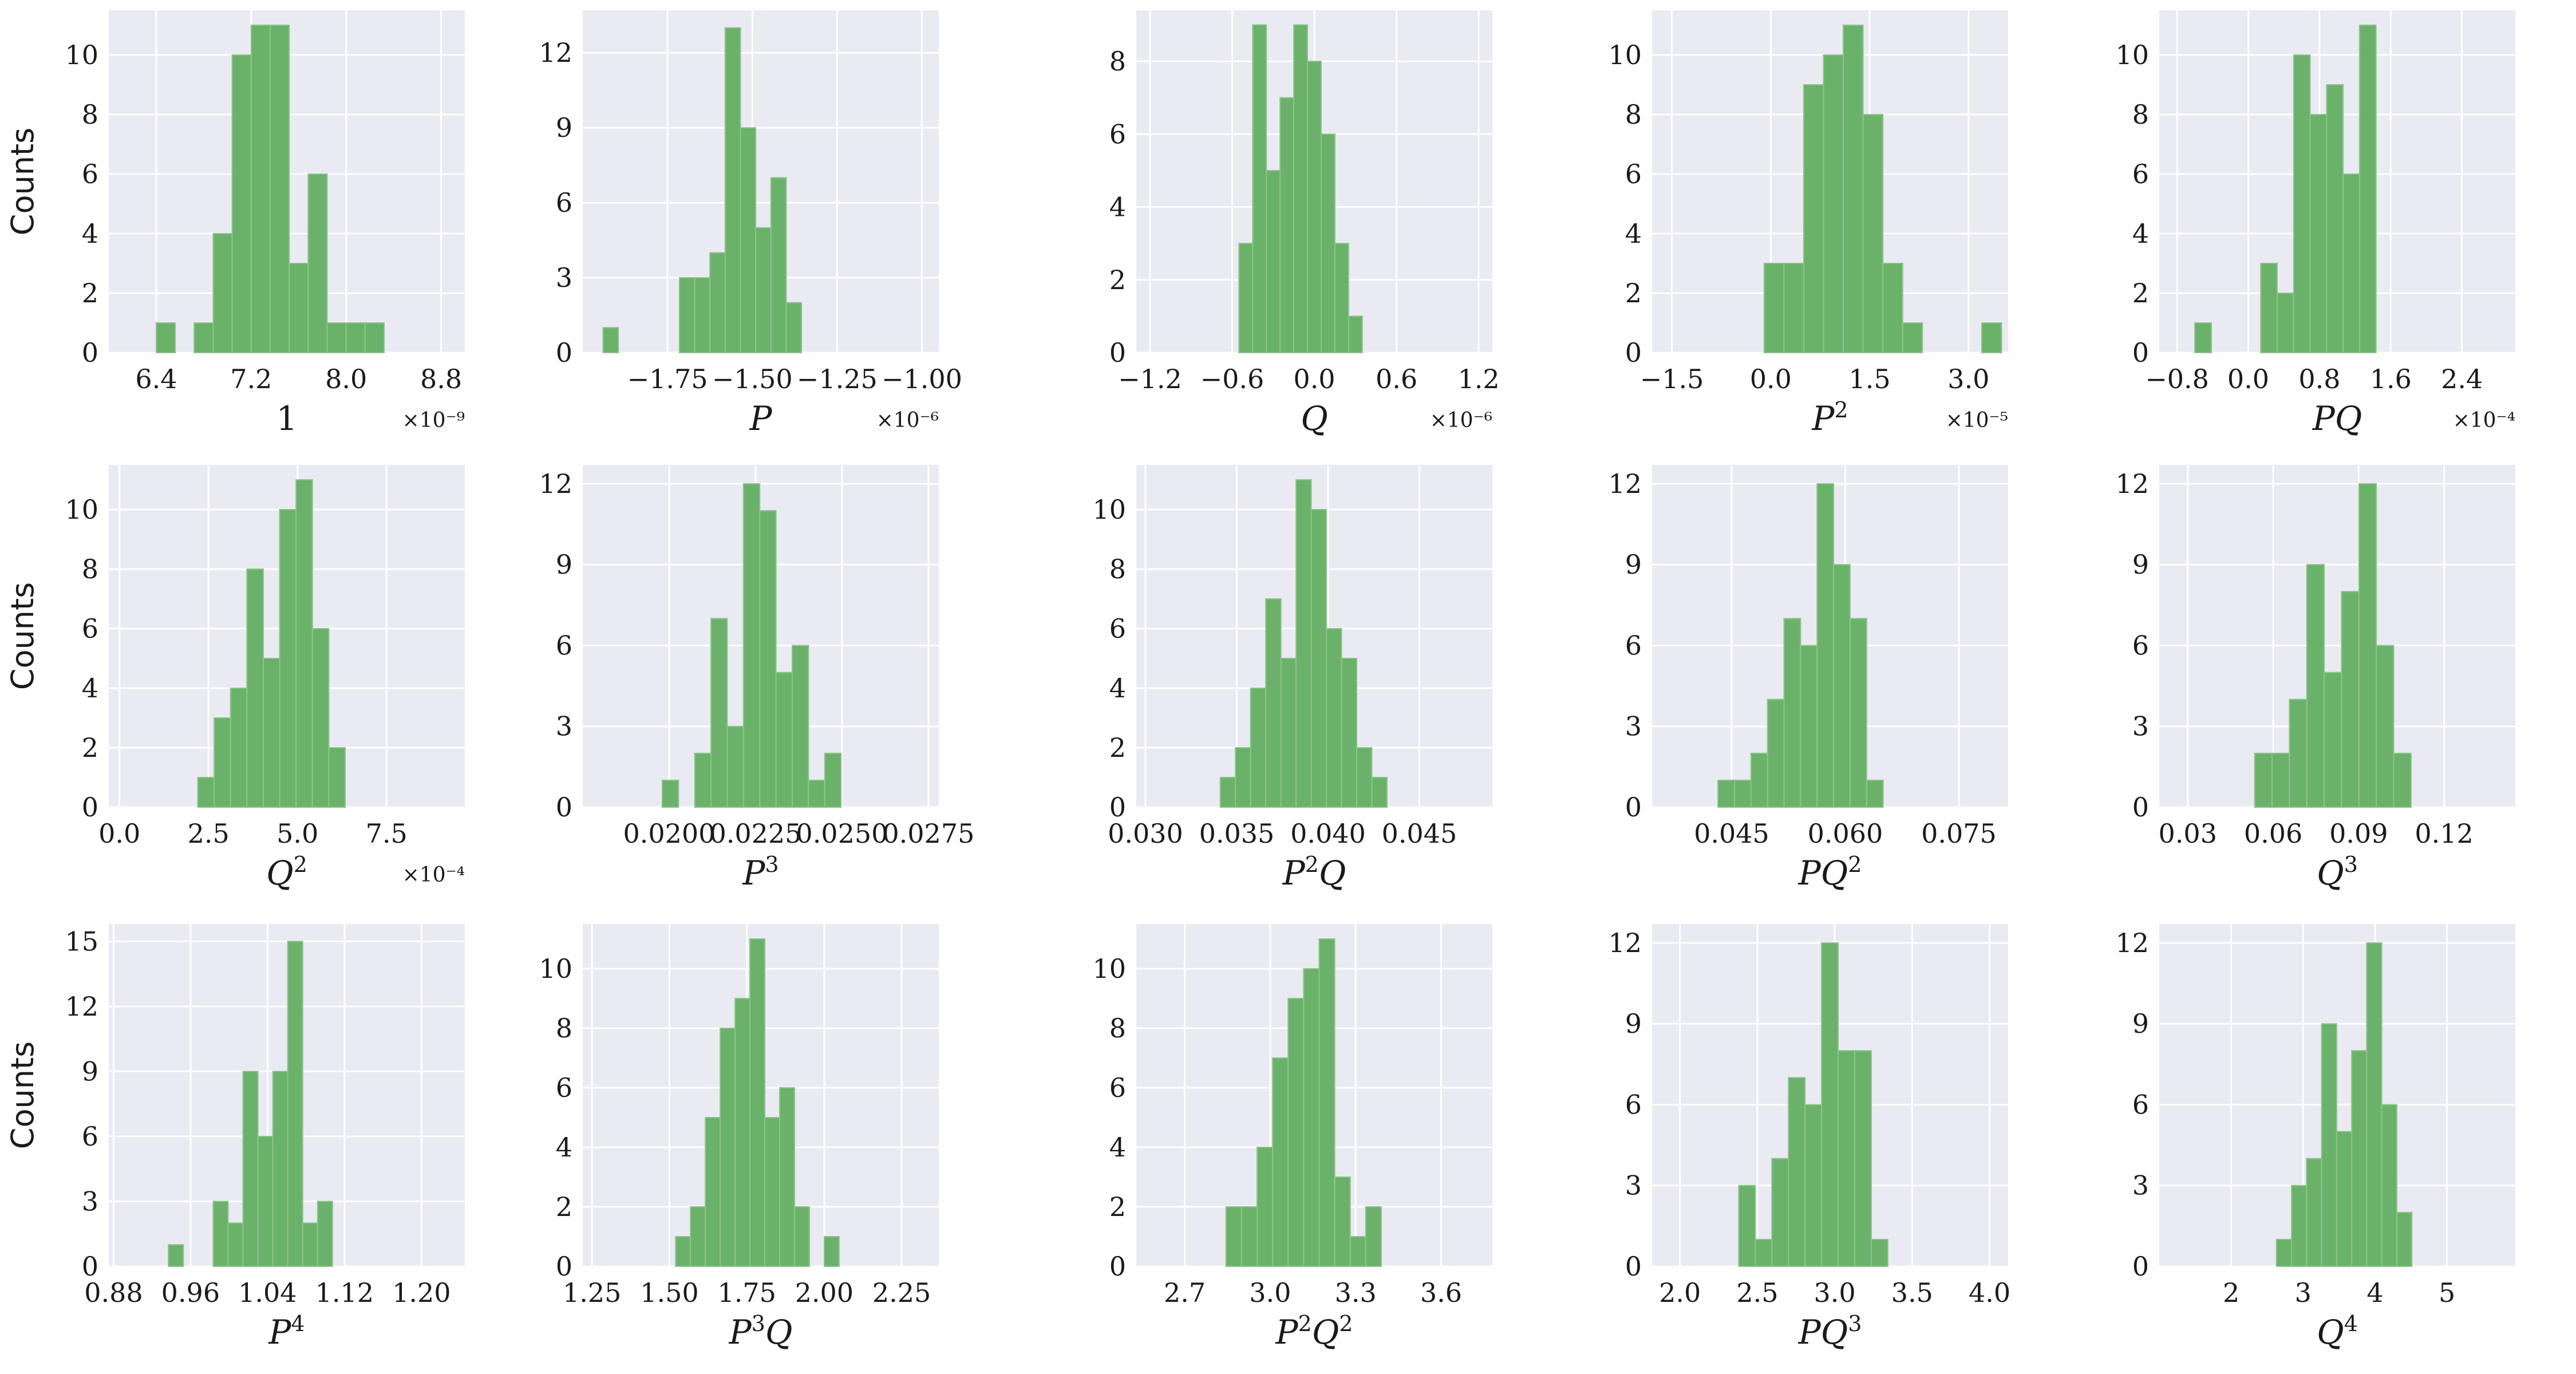 The width and height of the screenshot is (2576, 1374). I want to click on x-tick-label: 0.6, so click(1396, 379).